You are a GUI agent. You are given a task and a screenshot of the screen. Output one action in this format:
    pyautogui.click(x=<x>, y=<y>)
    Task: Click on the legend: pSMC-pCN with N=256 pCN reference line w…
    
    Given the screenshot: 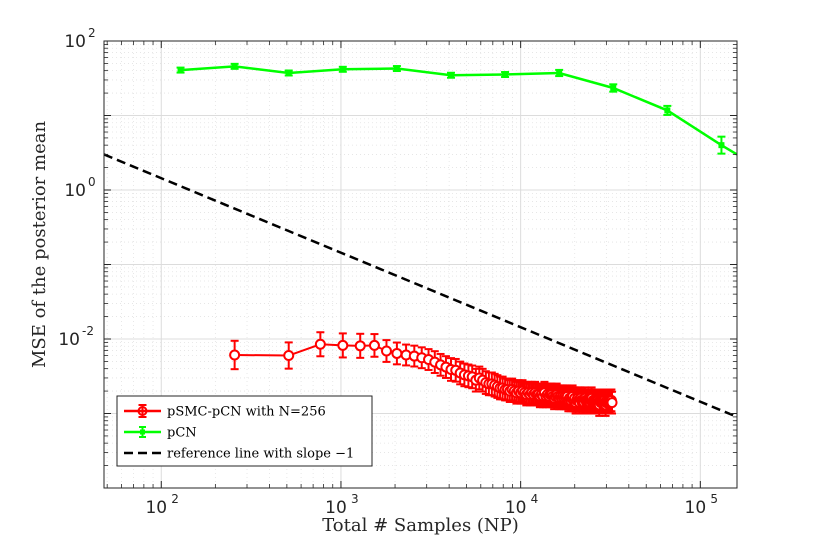 What is the action you would take?
    pyautogui.click(x=244, y=431)
    